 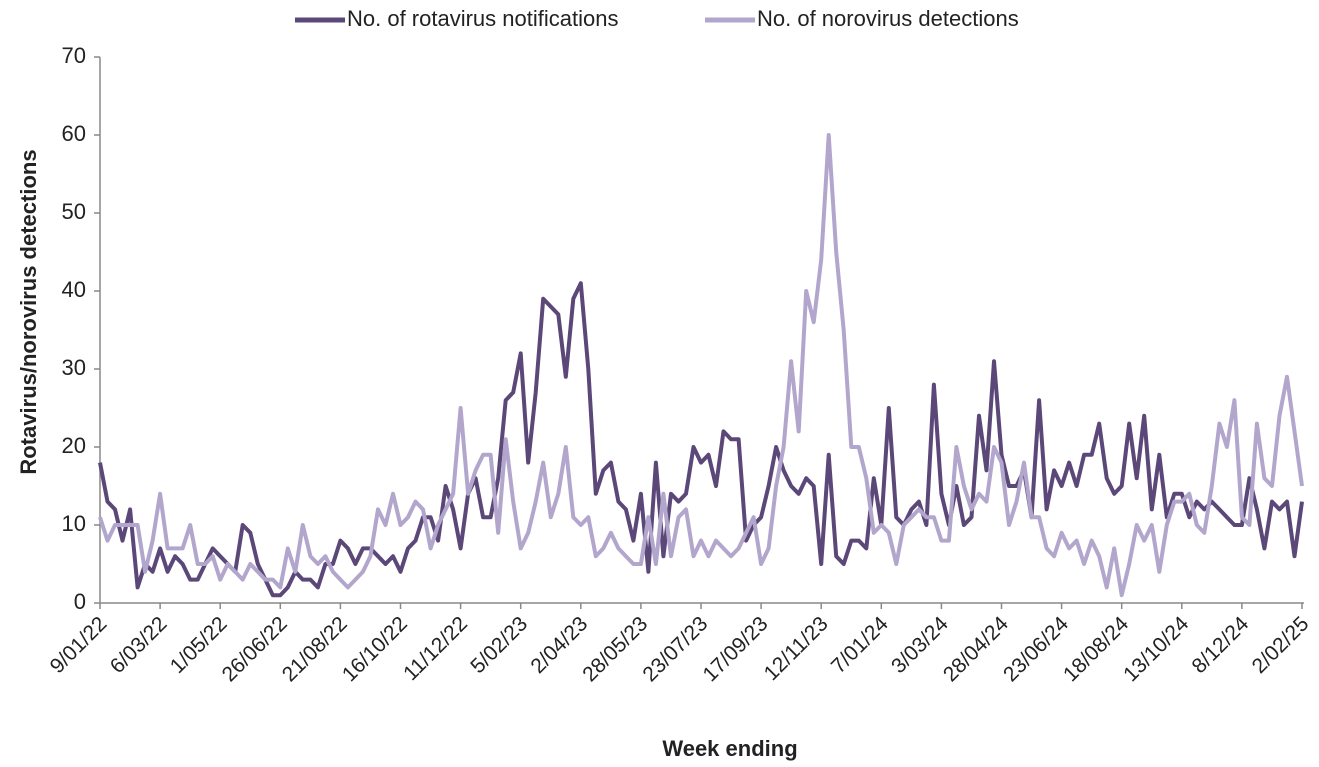 What do you see at coordinates (860, 645) in the screenshot?
I see `x-tick-label: 7/01/24` at bounding box center [860, 645].